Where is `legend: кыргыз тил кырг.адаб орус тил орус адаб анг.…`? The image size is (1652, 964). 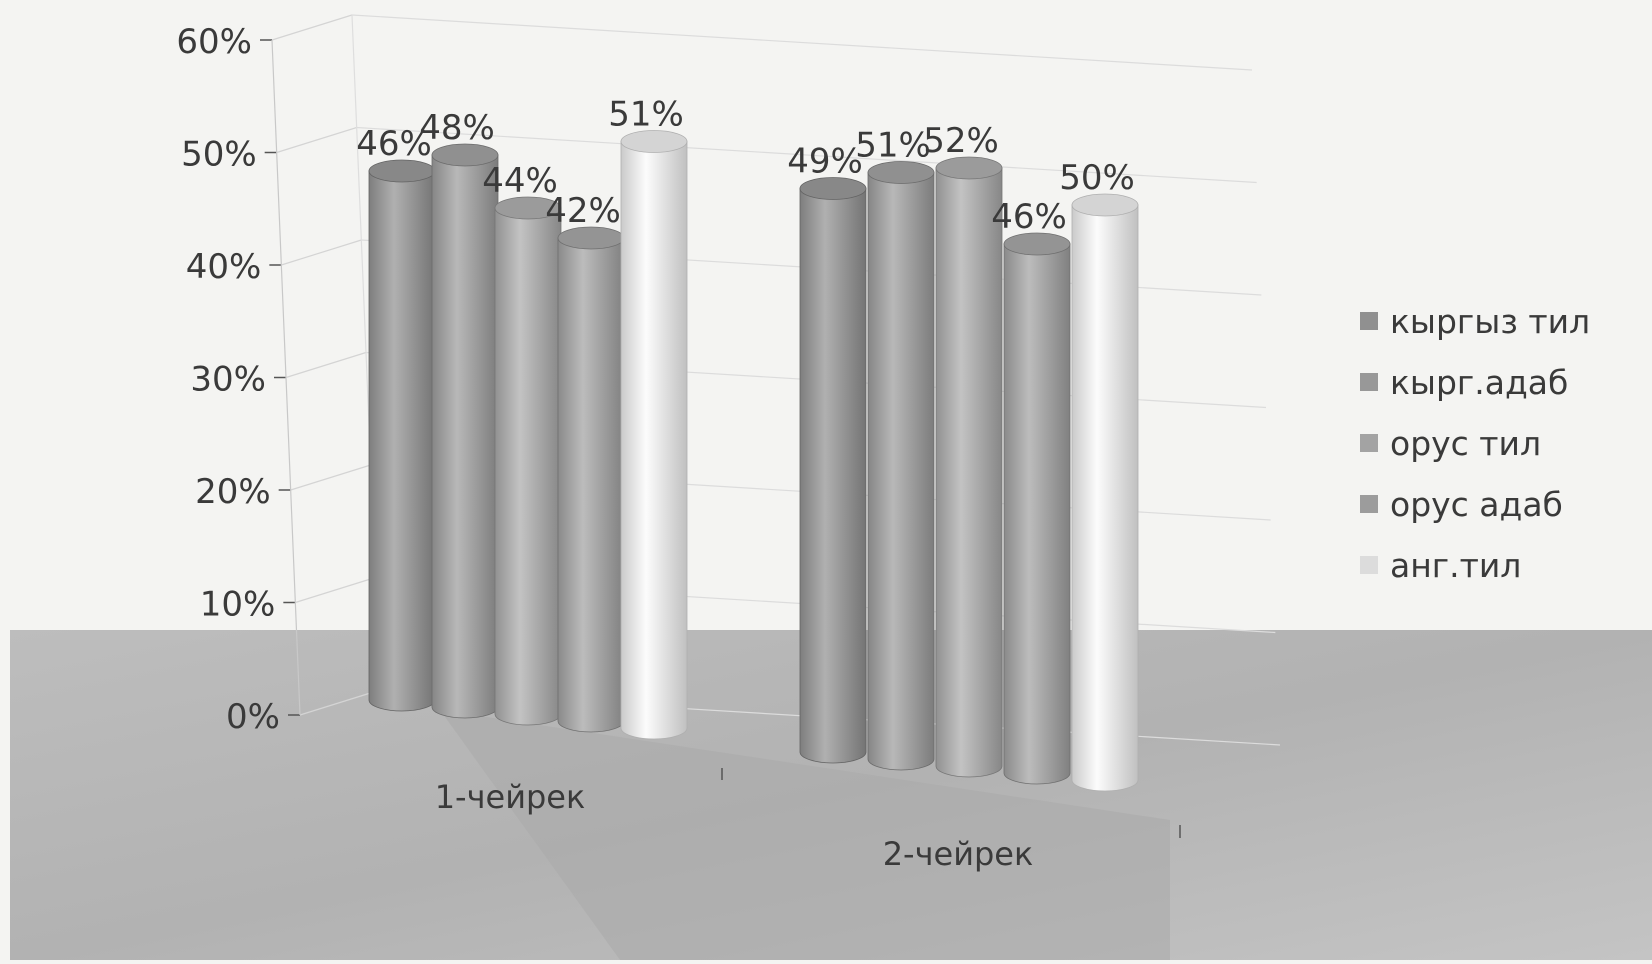
legend: кыргыз тил кырг.адаб орус тил орус адаб анг.… is located at coordinates (1475, 443).